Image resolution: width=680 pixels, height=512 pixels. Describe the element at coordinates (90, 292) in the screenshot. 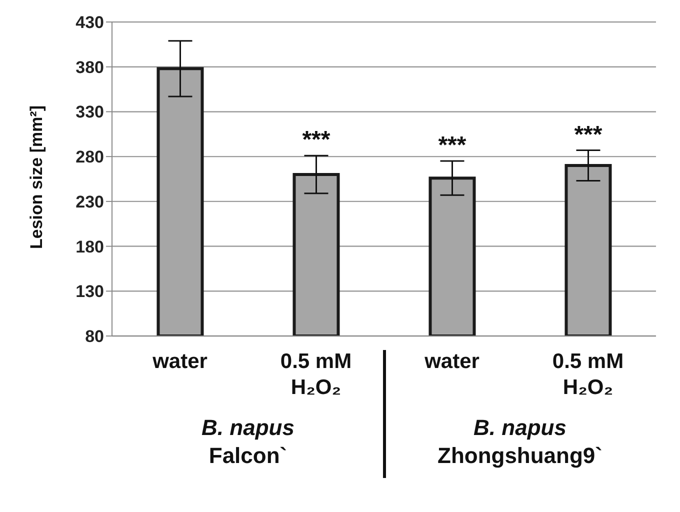

I see `y-tick-label: 130` at that location.